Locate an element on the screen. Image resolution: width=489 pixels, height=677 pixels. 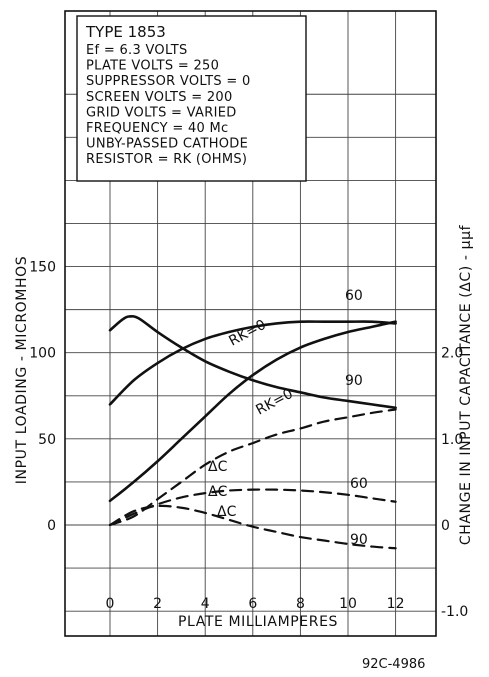
y-right-axis-title: CHANGE IN INPUT CAPACITANCE (ΔC) - μμf is located at coordinates (466, 384).